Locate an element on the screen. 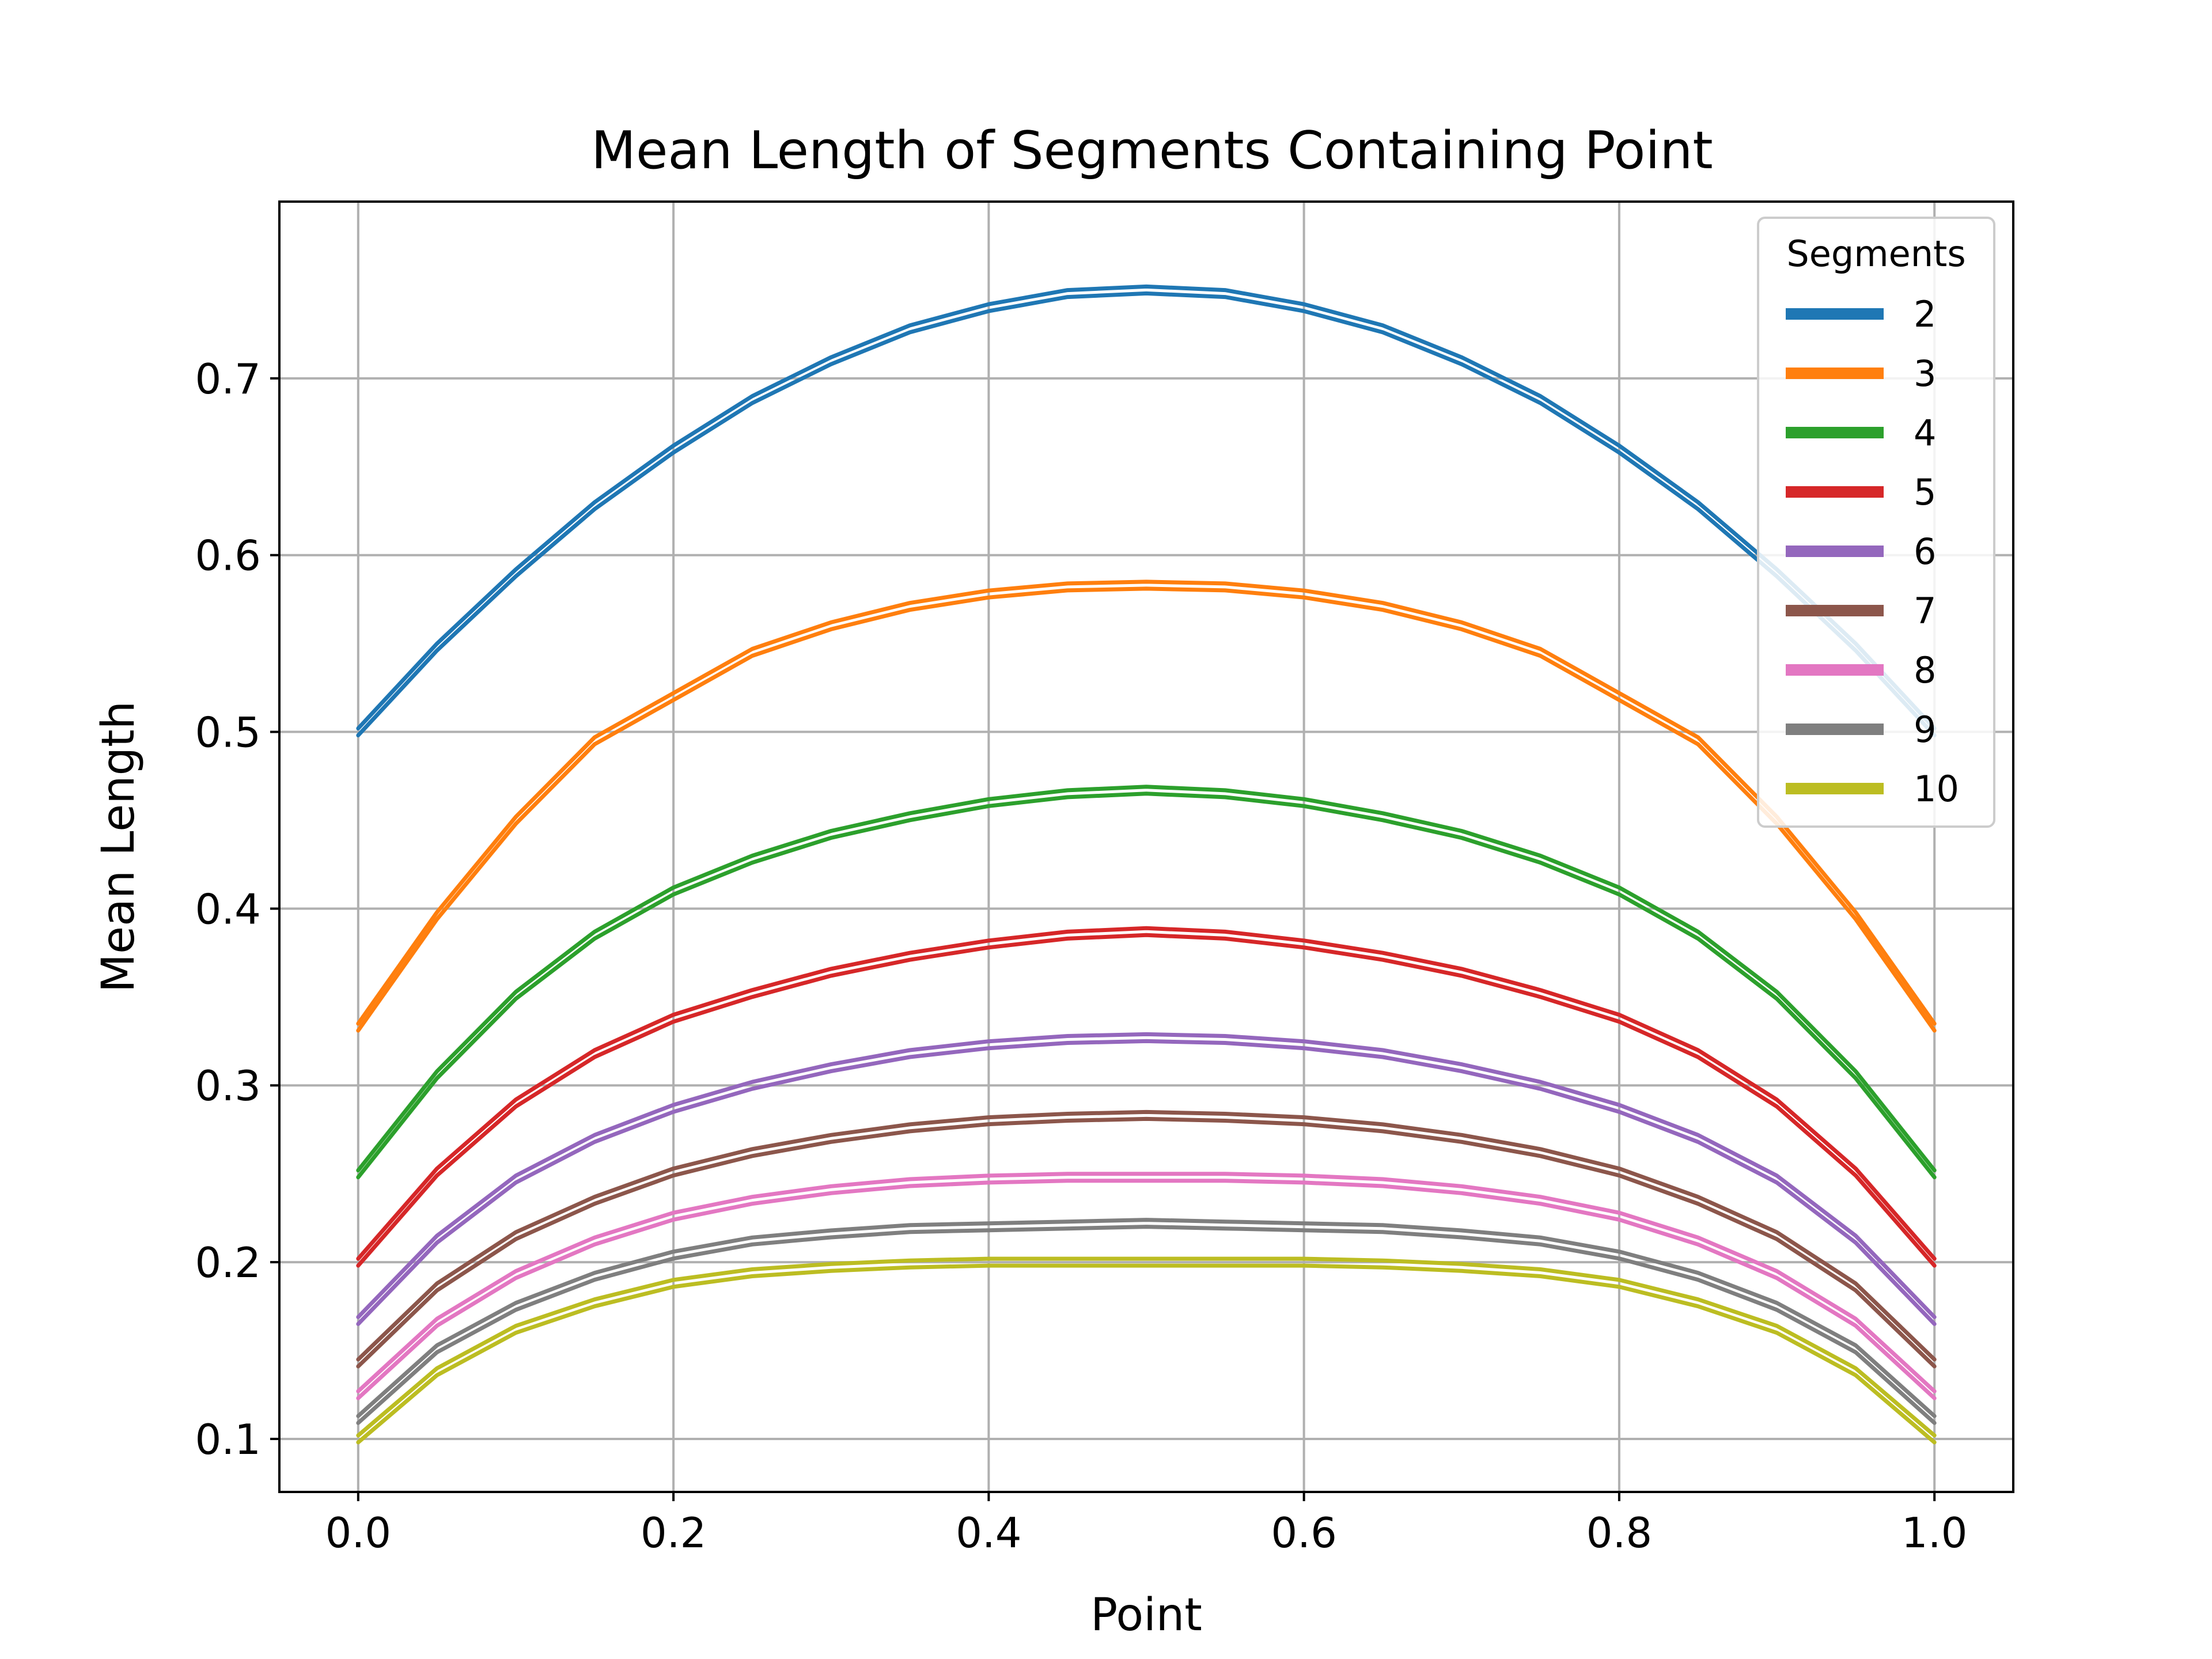 This screenshot has width=2212, height=1659. legend-item-5: 5 is located at coordinates (1861, 492).